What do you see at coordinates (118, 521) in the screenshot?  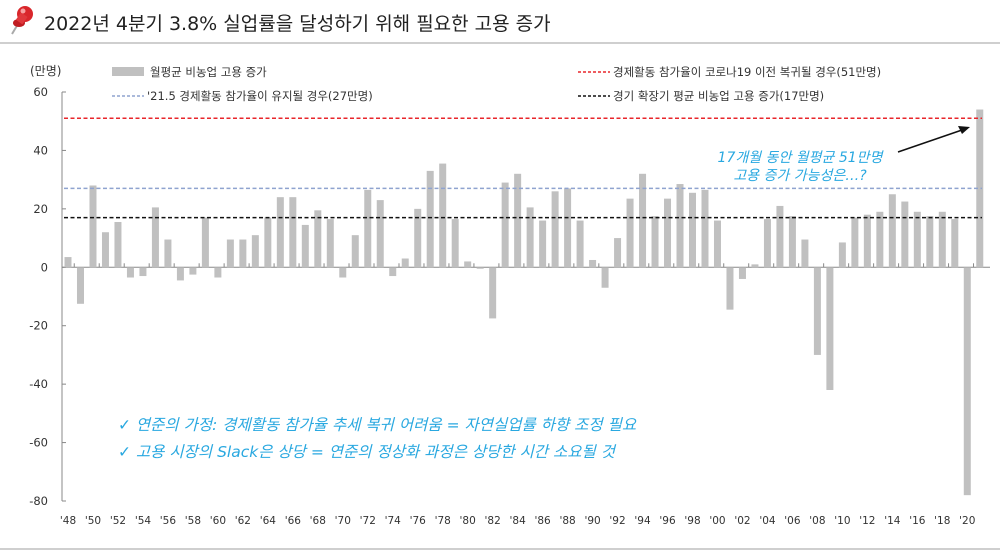 I see `x-tick-label: '52` at bounding box center [118, 521].